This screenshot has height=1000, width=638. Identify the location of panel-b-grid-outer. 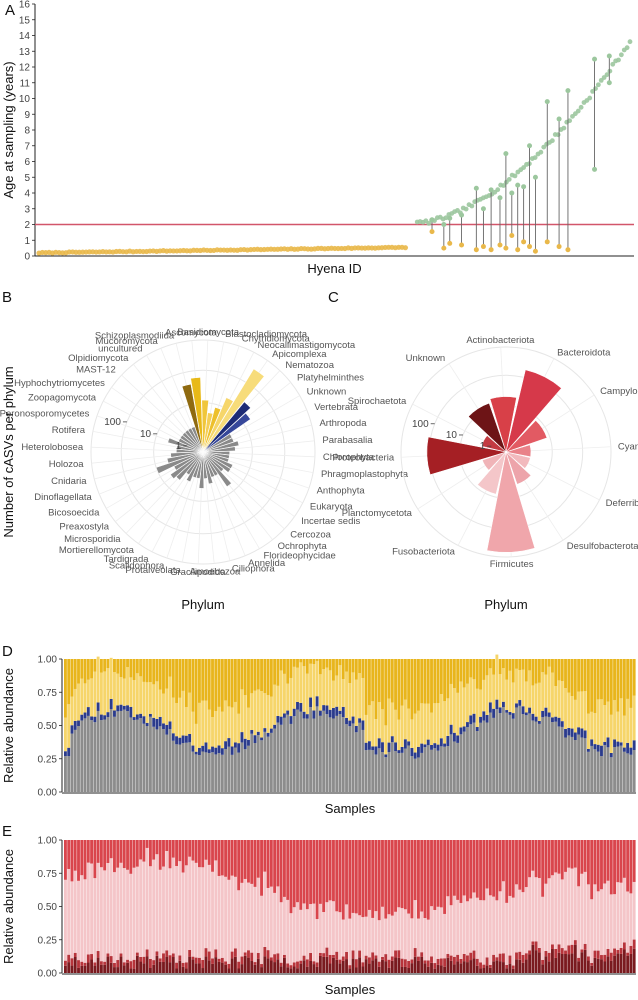
(203, 452).